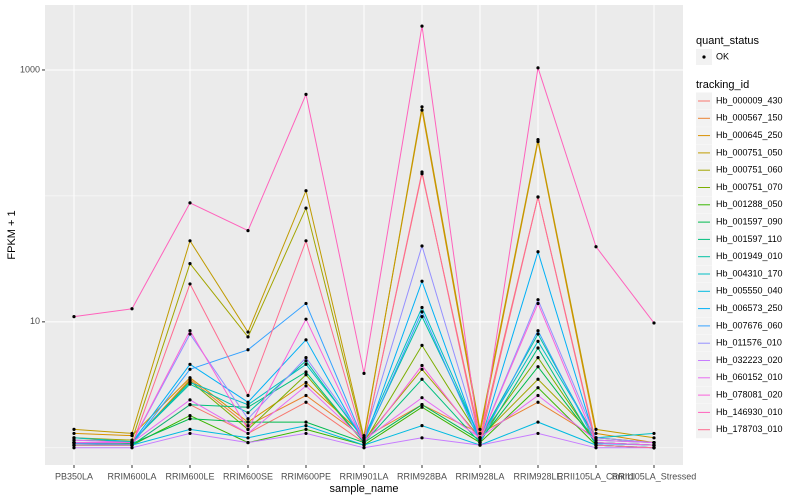  Describe the element at coordinates (654, 476) in the screenshot. I see `x-tick-label: RRII105LA_Stressed` at that location.